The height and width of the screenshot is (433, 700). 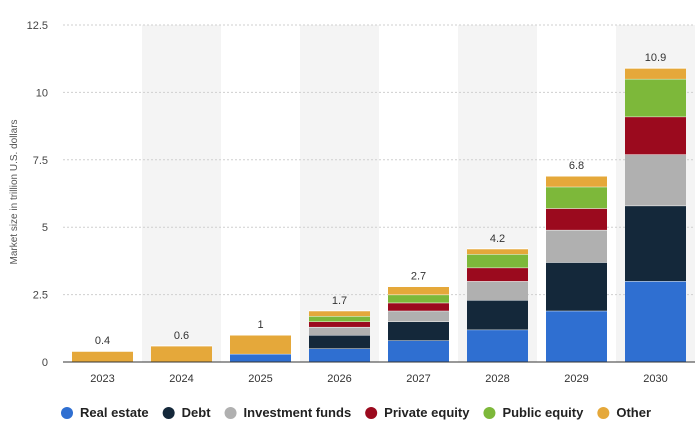 I want to click on bar-2026-public-equity, so click(x=339, y=319).